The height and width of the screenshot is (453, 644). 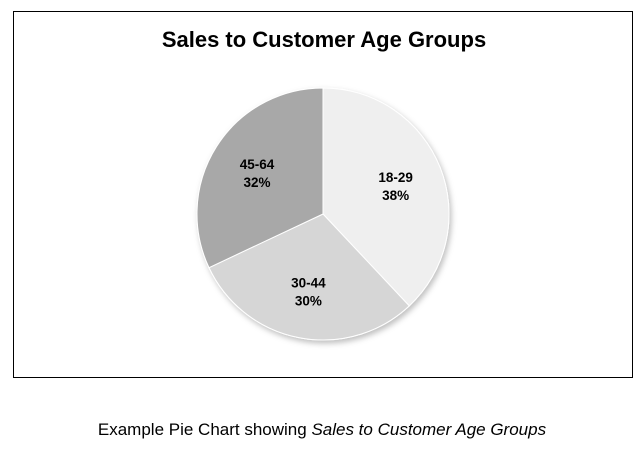 I want to click on caption-emphasis: Sales to Customer Age Groups, so click(x=429, y=429).